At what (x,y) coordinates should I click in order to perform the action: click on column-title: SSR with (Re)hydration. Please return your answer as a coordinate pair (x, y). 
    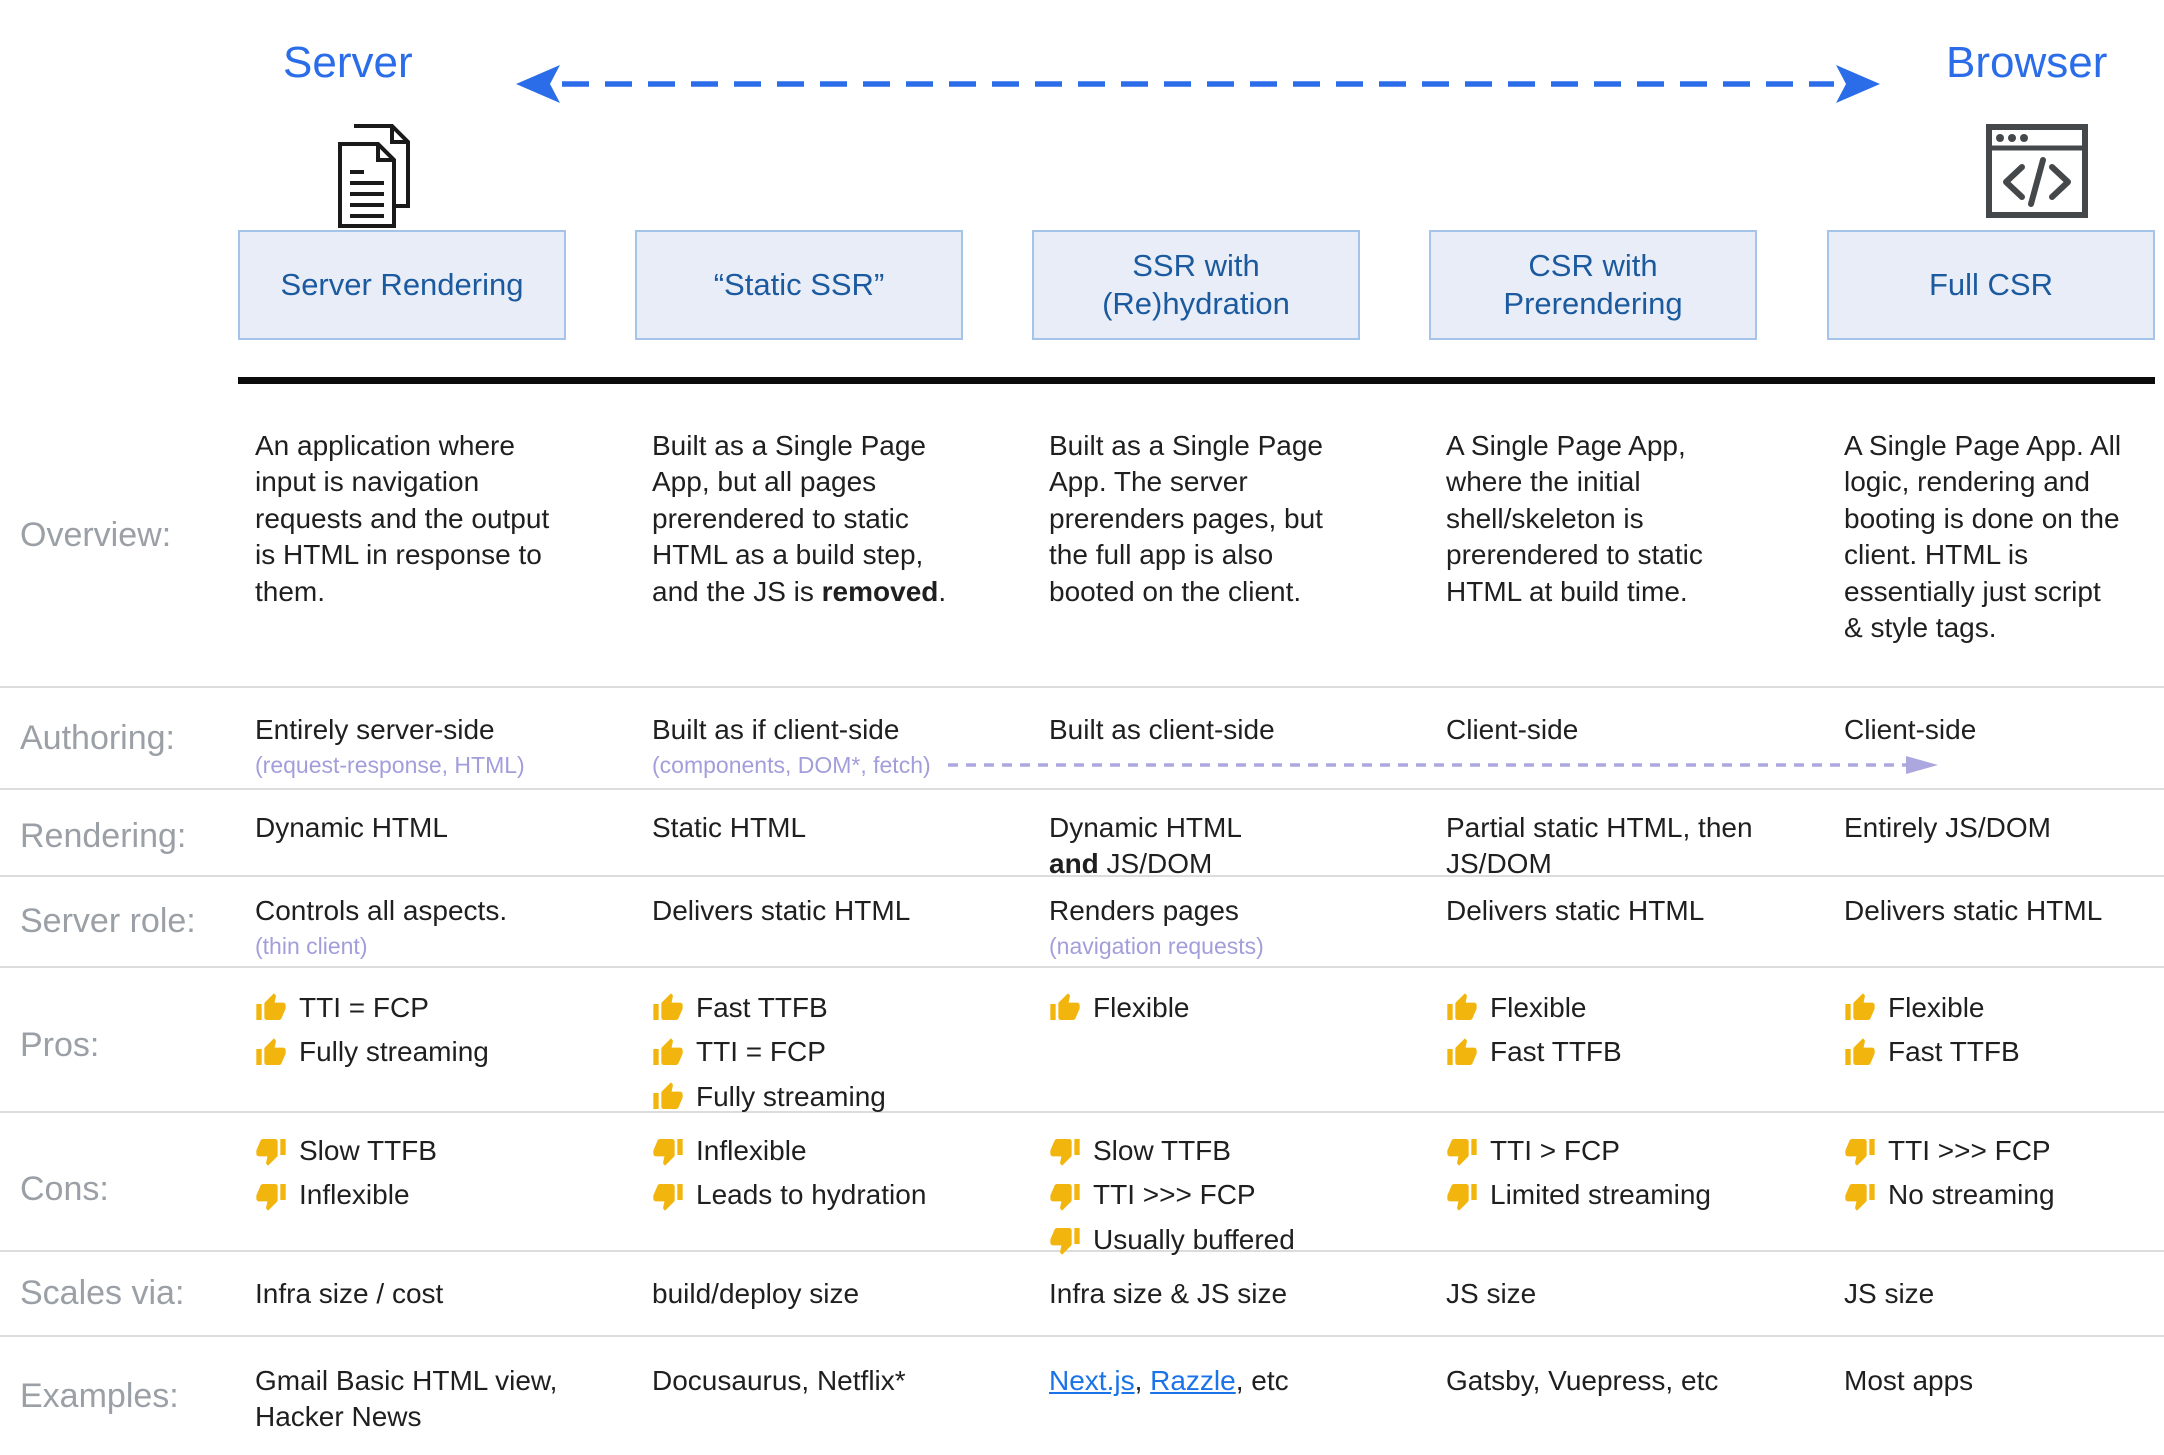
    Looking at the image, I should click on (1196, 284).